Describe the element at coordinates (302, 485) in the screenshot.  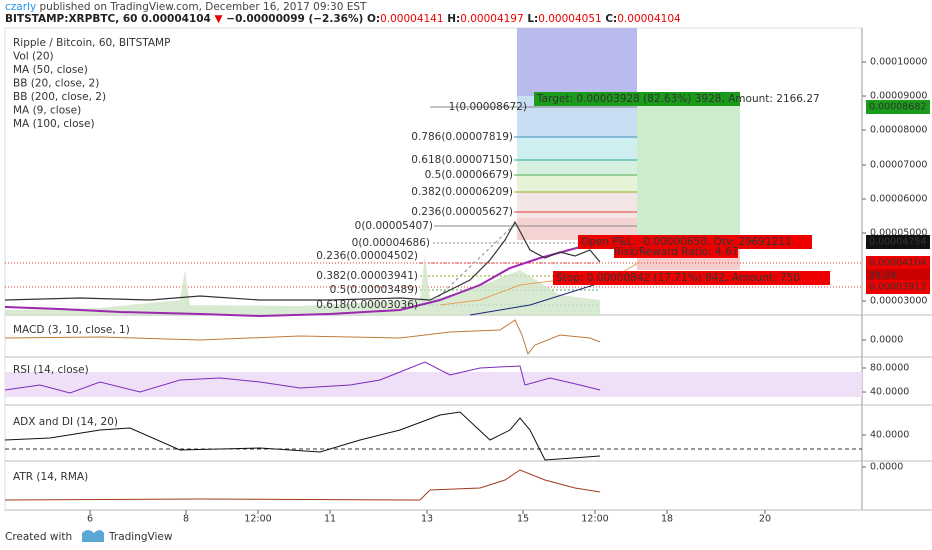
I see `atr-line` at that location.